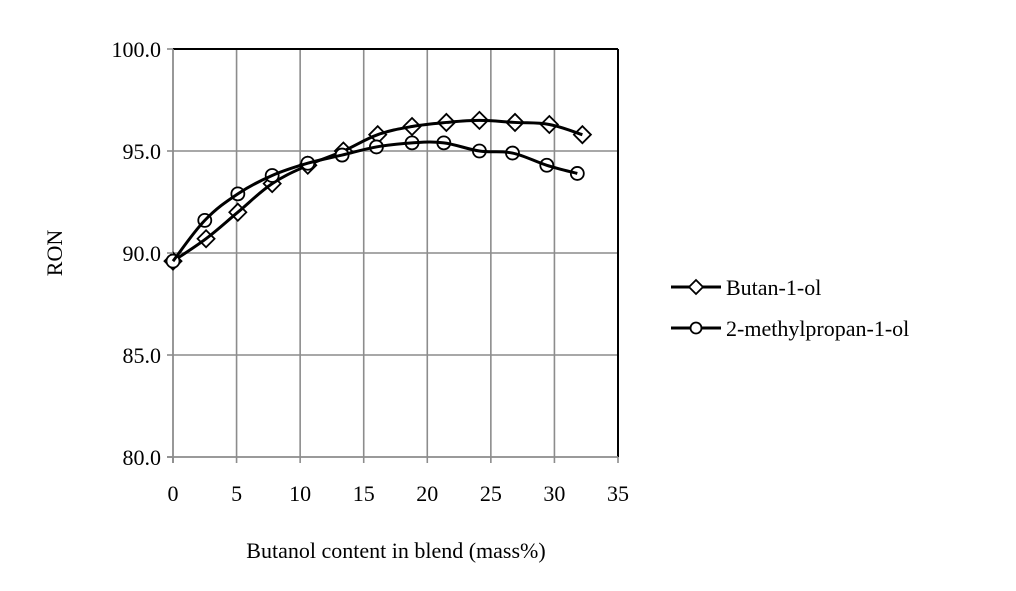 The height and width of the screenshot is (591, 1016). What do you see at coordinates (236, 493) in the screenshot?
I see `x-tick-label: 5` at bounding box center [236, 493].